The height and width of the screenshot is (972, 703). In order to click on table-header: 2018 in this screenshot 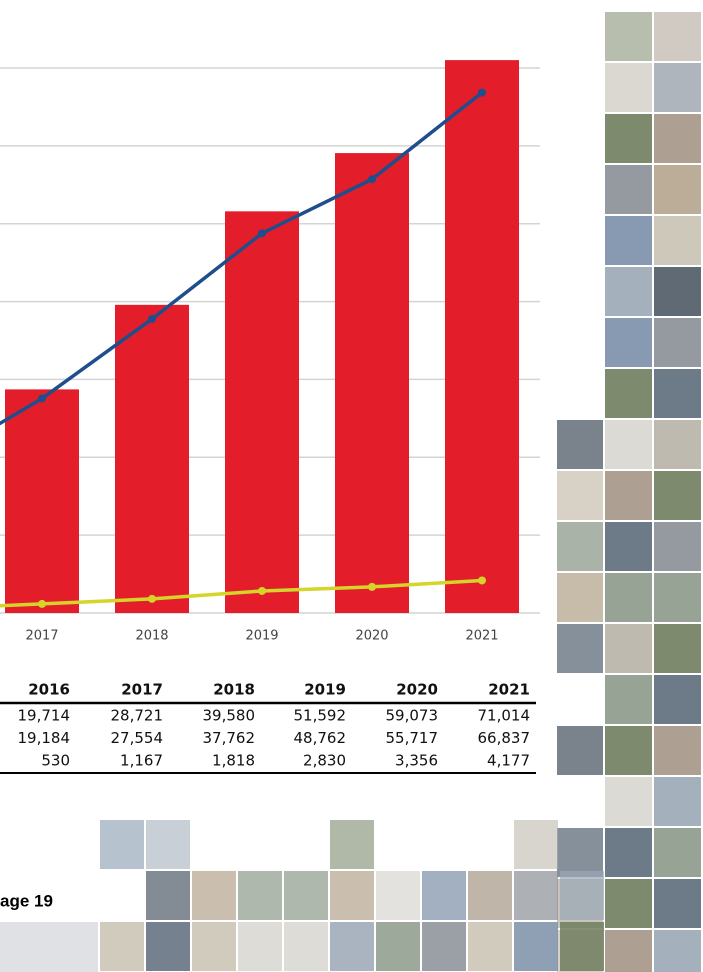, I will do `click(234, 690)`.